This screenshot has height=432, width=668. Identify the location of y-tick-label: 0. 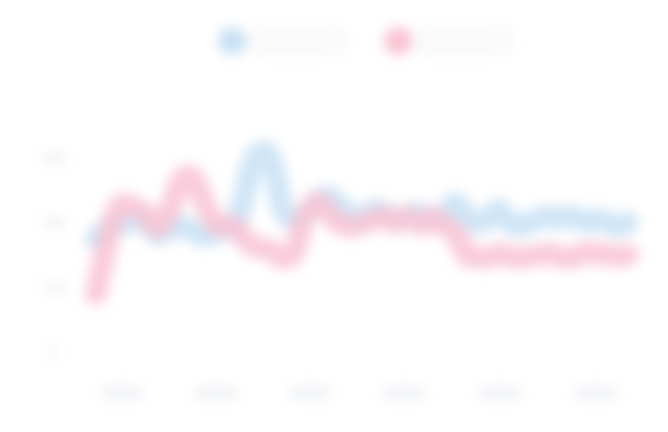
(54, 352).